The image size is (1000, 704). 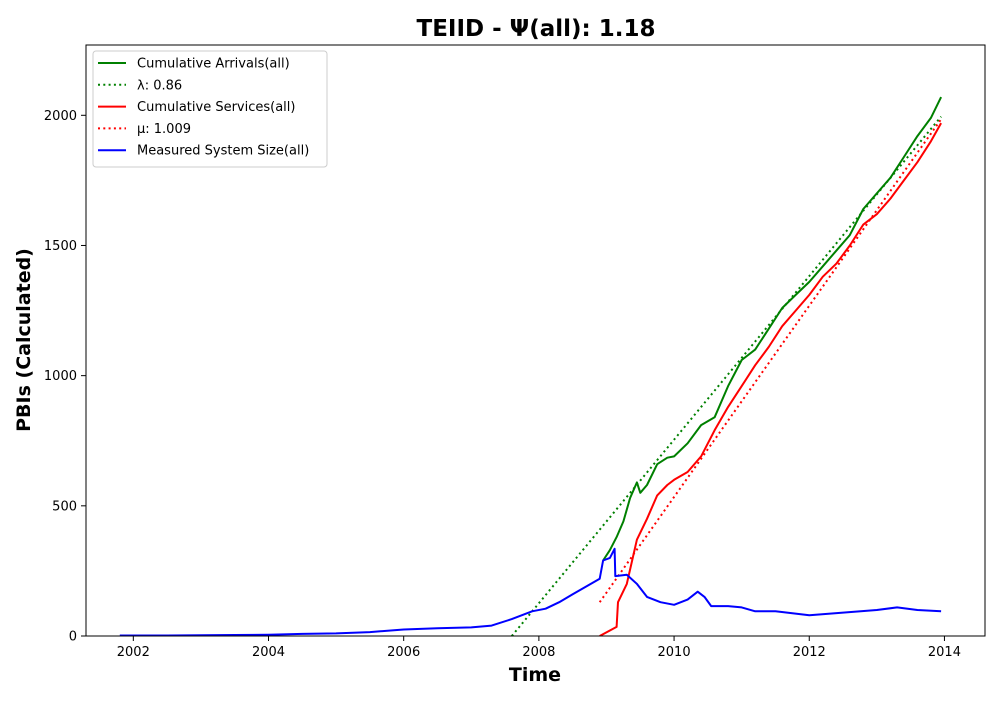 I want to click on x-tick-label: 2014, so click(x=944, y=652).